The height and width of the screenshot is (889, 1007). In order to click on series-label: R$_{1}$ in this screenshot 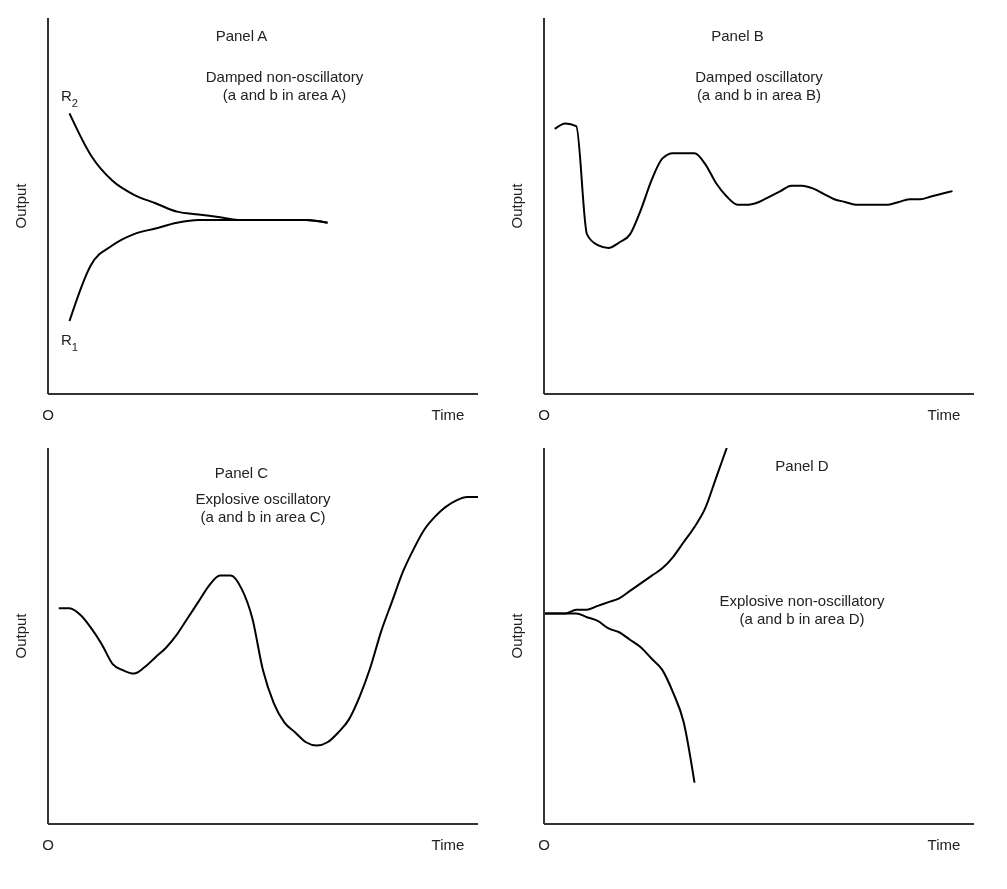, I will do `click(69, 342)`.